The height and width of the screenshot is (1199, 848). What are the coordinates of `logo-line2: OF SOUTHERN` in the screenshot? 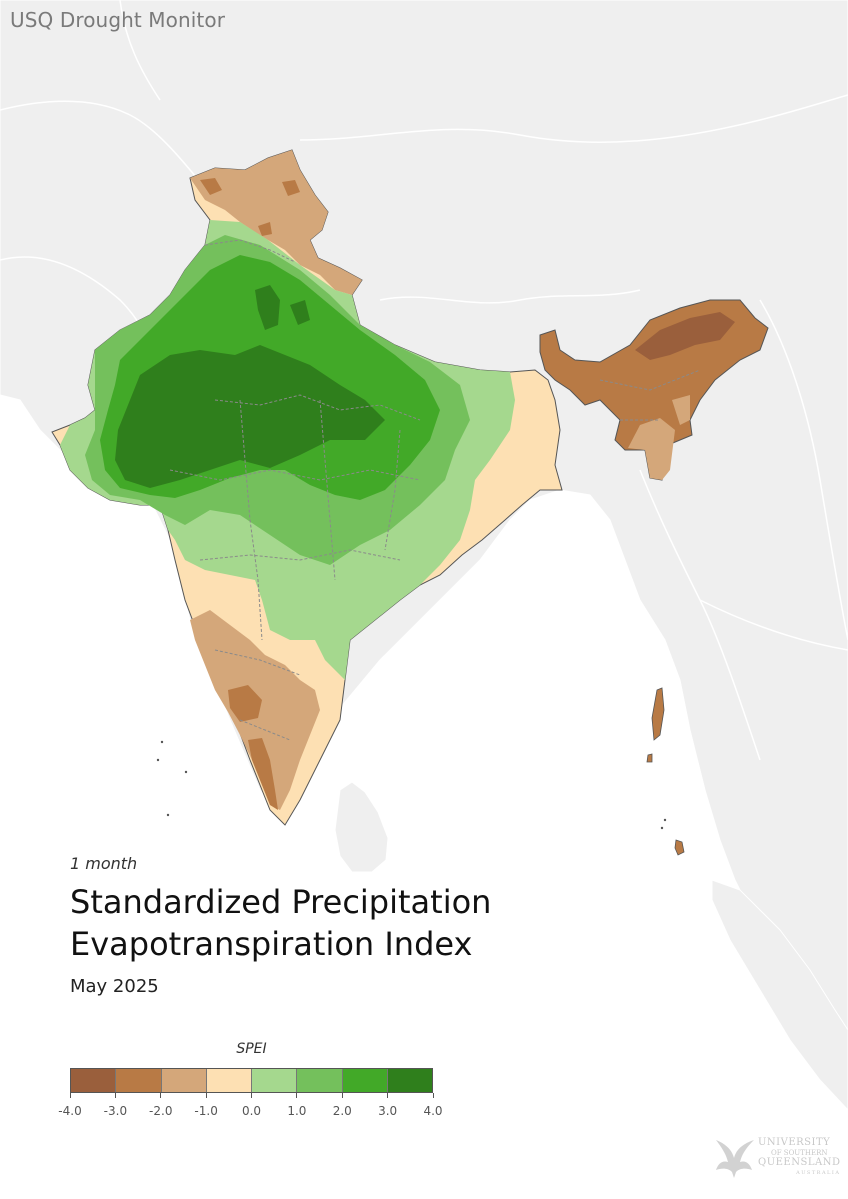 It's located at (799, 1153).